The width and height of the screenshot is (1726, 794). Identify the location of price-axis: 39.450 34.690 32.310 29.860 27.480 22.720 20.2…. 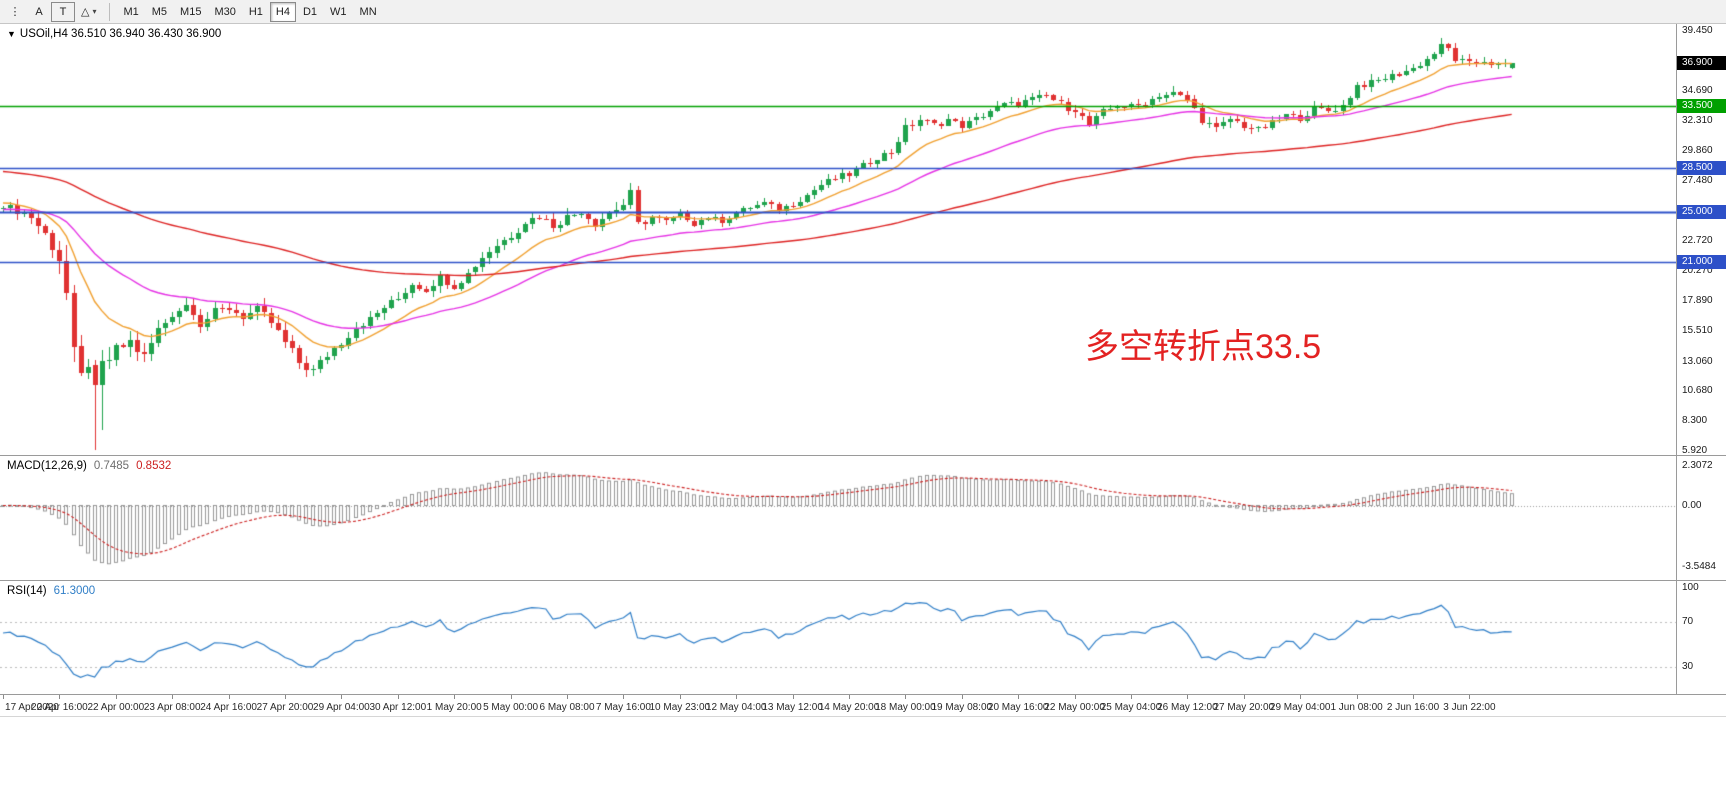
(1701, 239).